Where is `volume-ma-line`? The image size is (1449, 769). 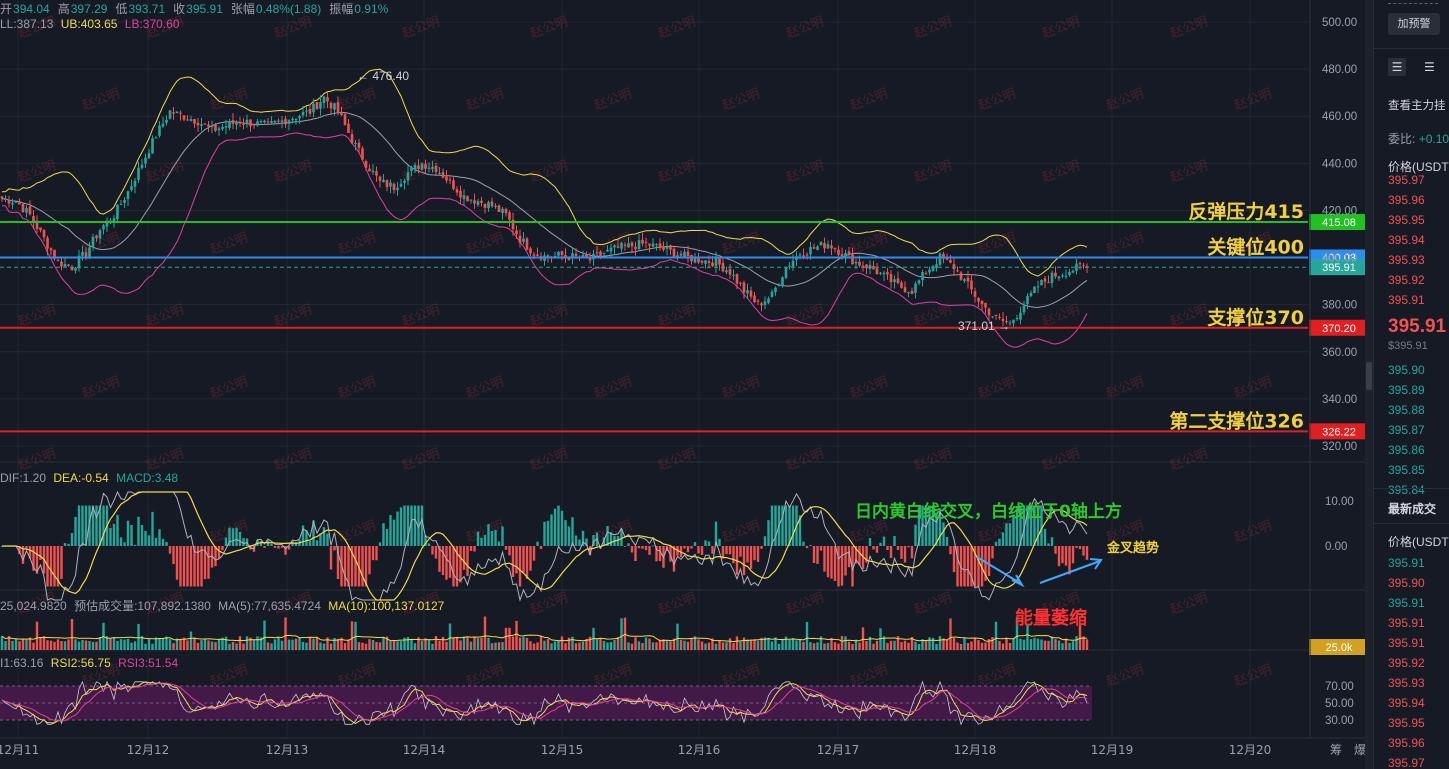 volume-ma-line is located at coordinates (544, 638).